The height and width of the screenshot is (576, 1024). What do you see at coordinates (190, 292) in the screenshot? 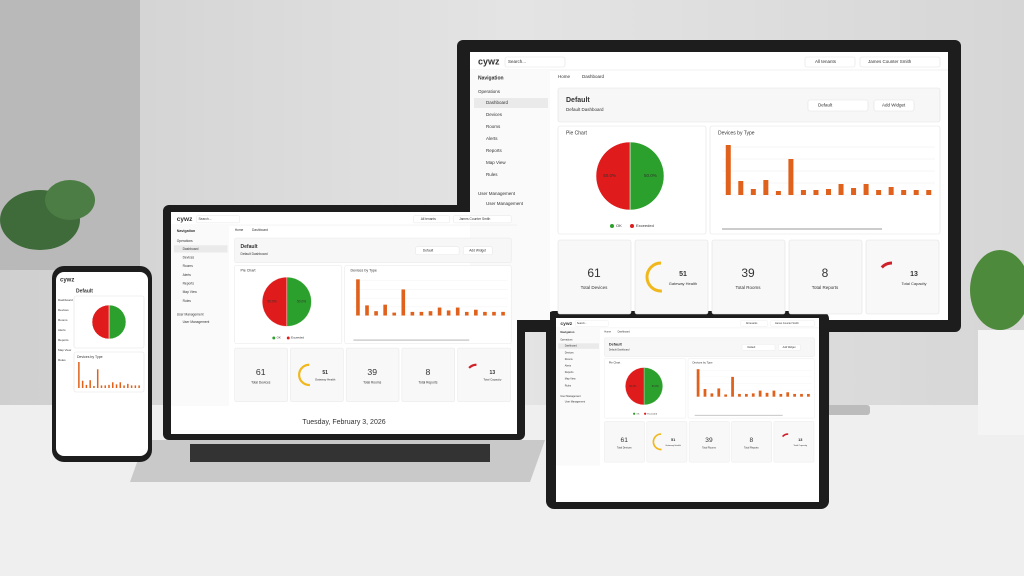
I see `nav-item: Map View` at bounding box center [190, 292].